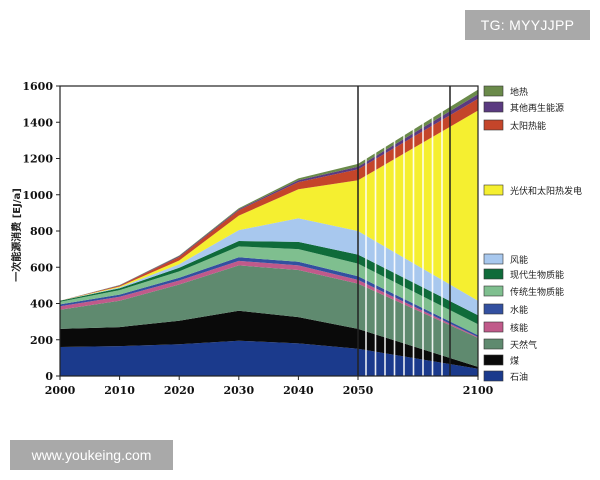  Describe the element at coordinates (16, 235) in the screenshot. I see `y-axis-title: 一次能源消费 [EJ/a]` at that location.